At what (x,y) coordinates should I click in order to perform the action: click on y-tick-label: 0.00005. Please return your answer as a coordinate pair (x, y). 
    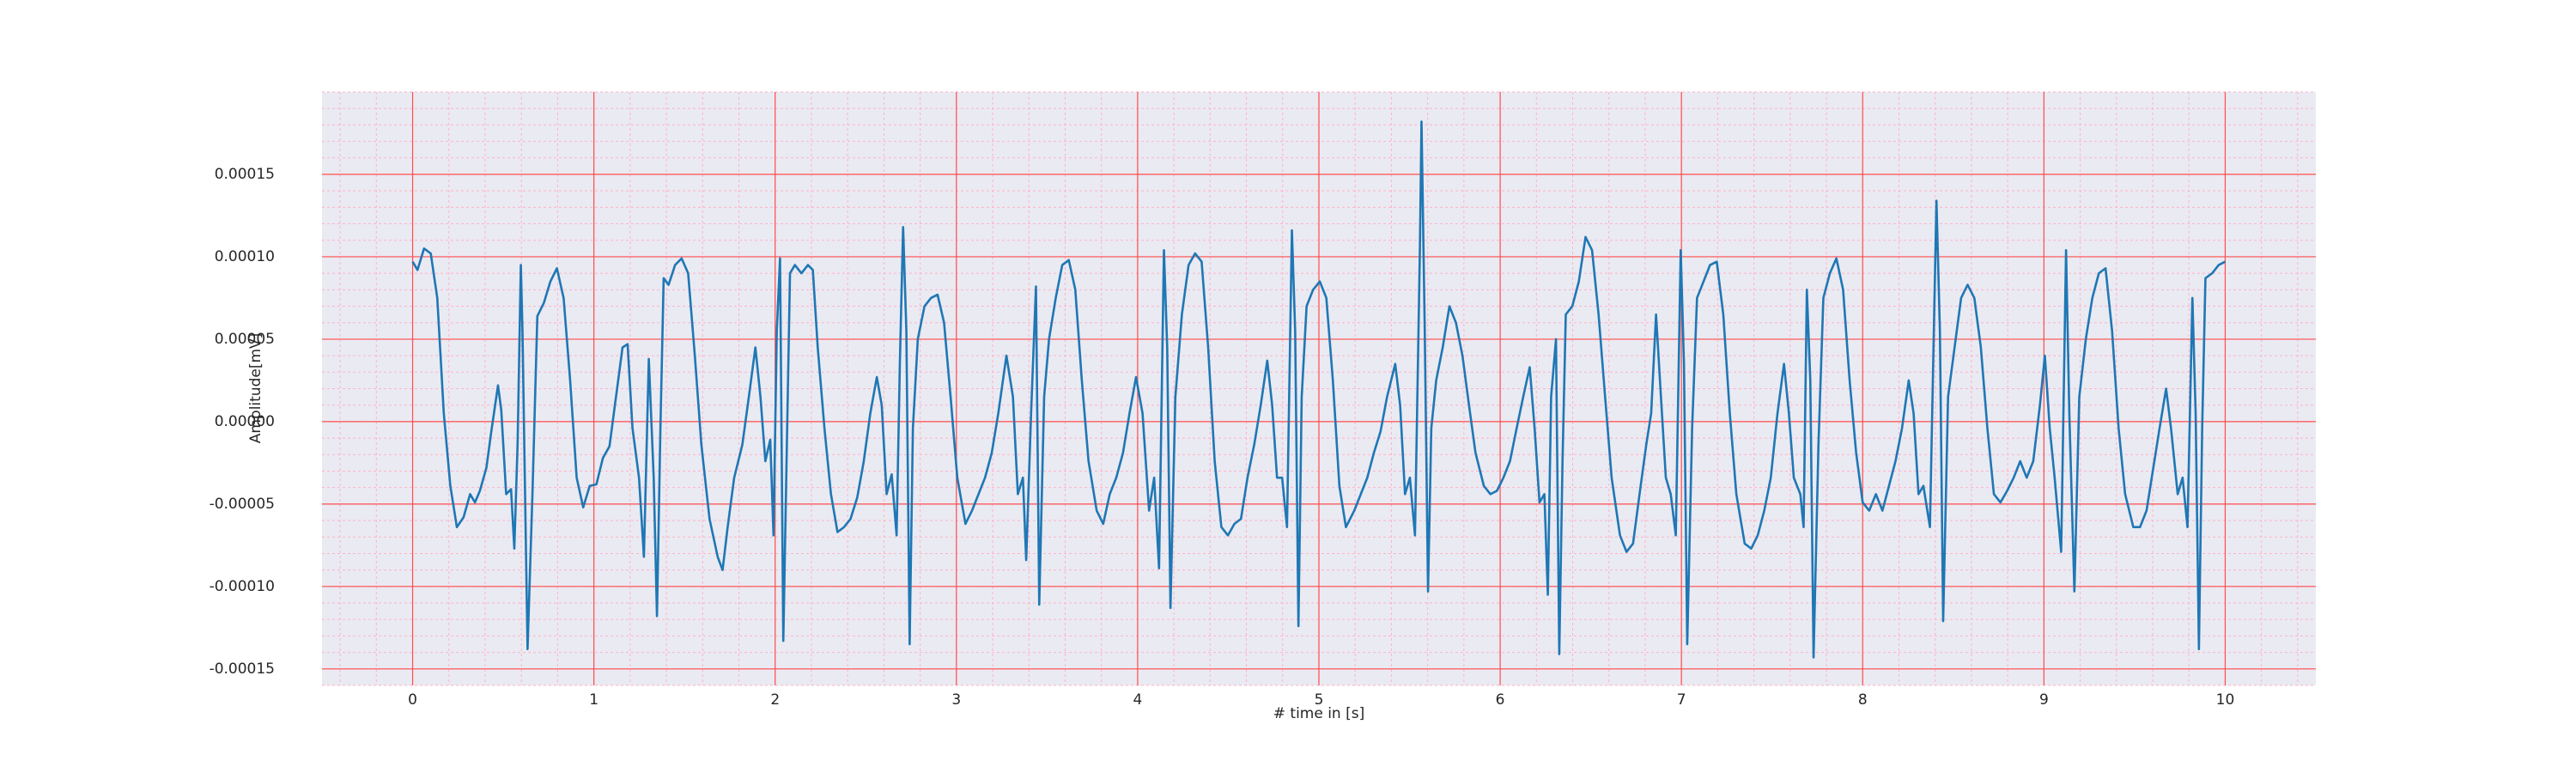
    Looking at the image, I should click on (245, 339).